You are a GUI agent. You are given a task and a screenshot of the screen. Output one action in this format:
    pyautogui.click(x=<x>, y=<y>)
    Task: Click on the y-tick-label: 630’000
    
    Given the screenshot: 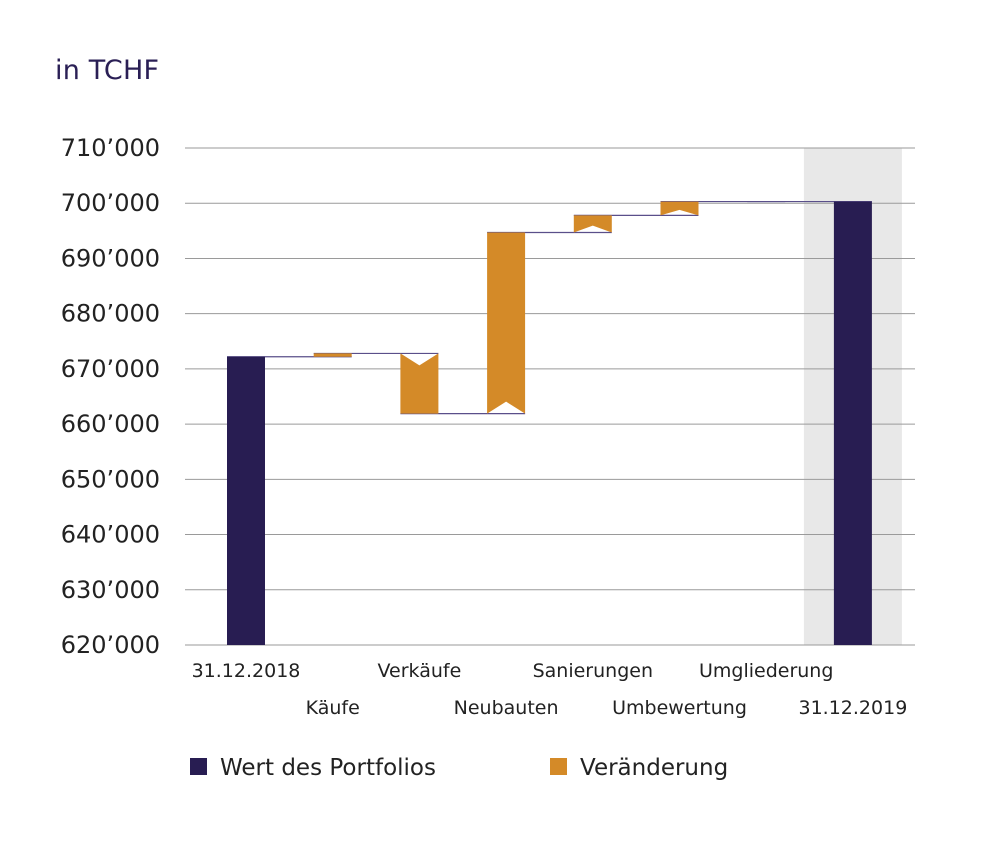 What is the action you would take?
    pyautogui.click(x=110, y=590)
    